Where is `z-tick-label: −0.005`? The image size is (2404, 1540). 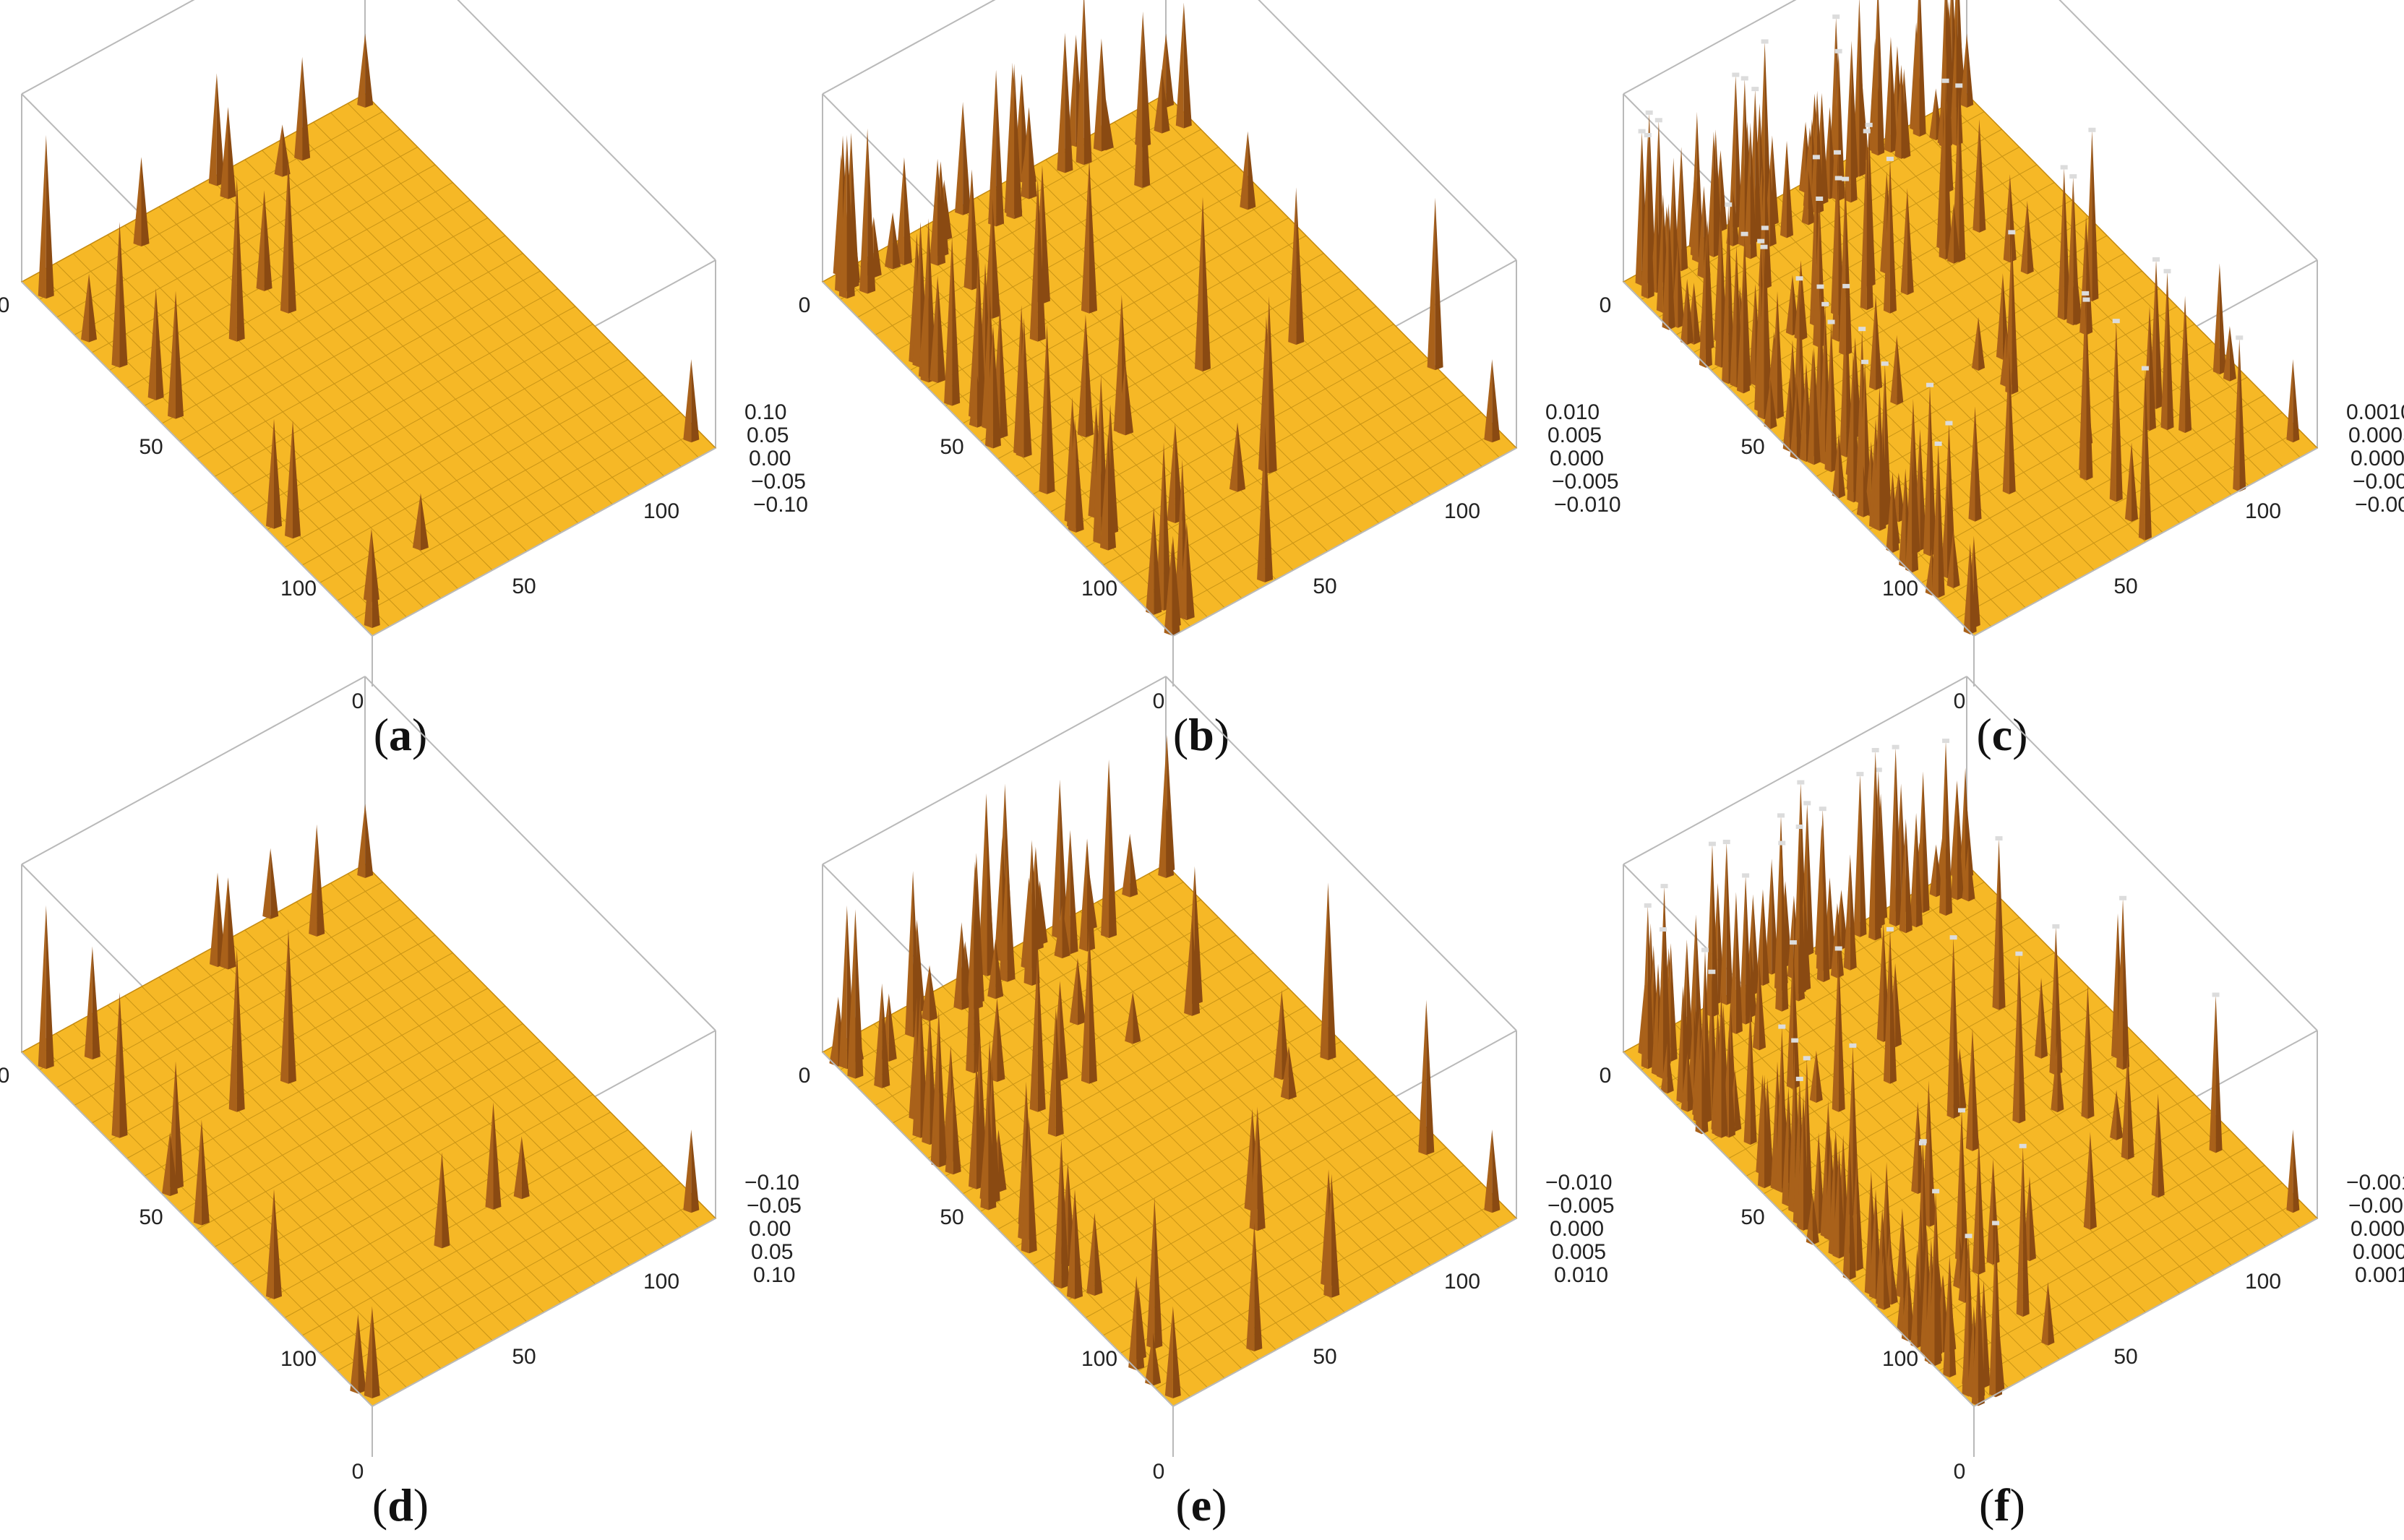
z-tick-label: −0.005 is located at coordinates (1581, 1206).